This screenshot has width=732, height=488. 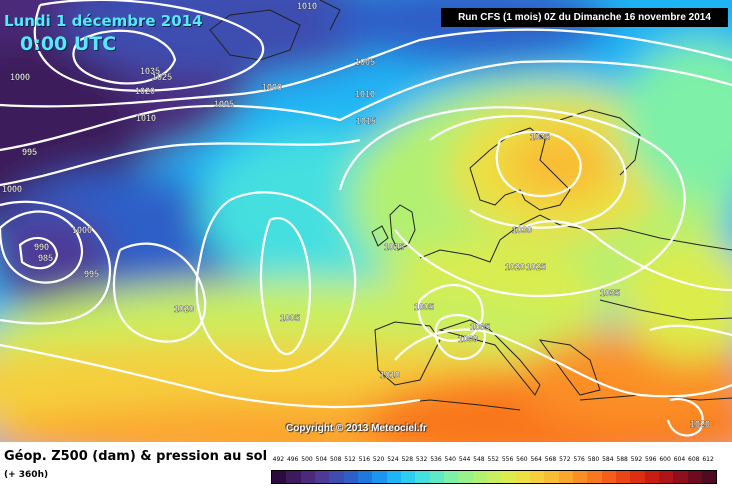 What do you see at coordinates (321, 459) in the screenshot?
I see `scale-value-label: 504` at bounding box center [321, 459].